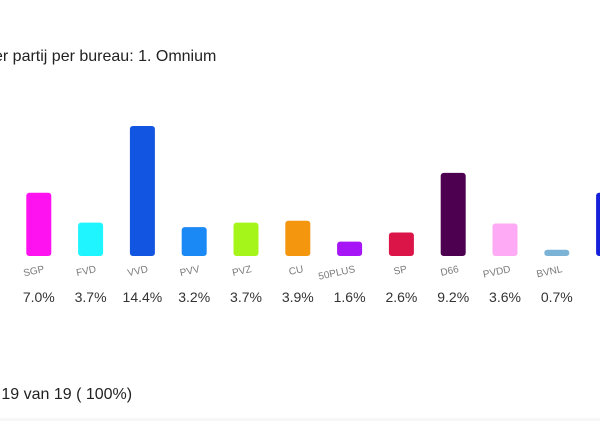  What do you see at coordinates (505, 297) in the screenshot?
I see `value-label-pvdd: 3.6%` at bounding box center [505, 297].